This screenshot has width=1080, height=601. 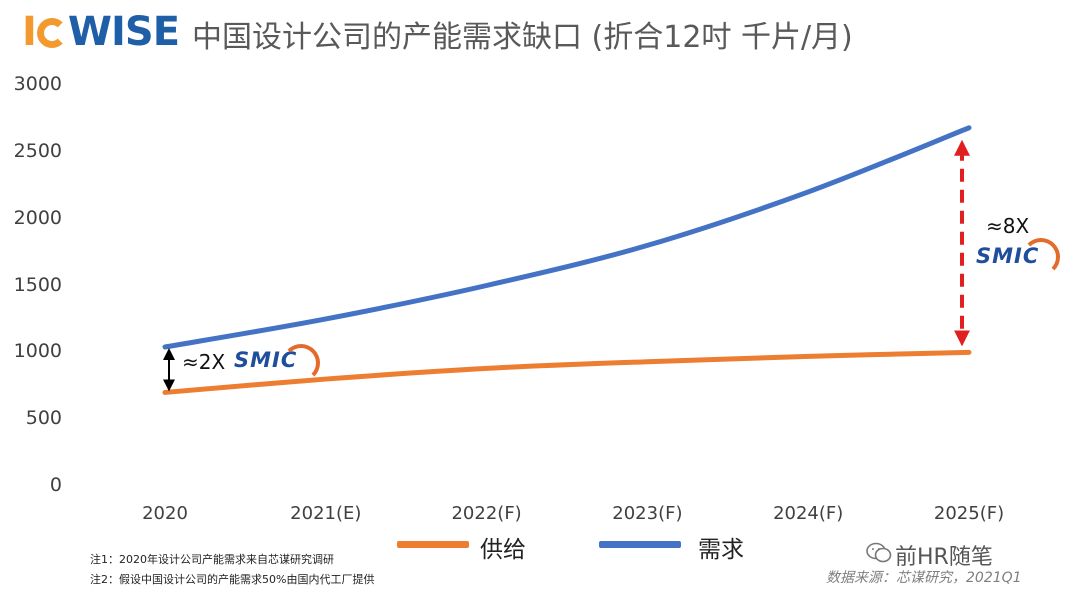 I want to click on x-tick-label: 2024(F), so click(x=808, y=513).